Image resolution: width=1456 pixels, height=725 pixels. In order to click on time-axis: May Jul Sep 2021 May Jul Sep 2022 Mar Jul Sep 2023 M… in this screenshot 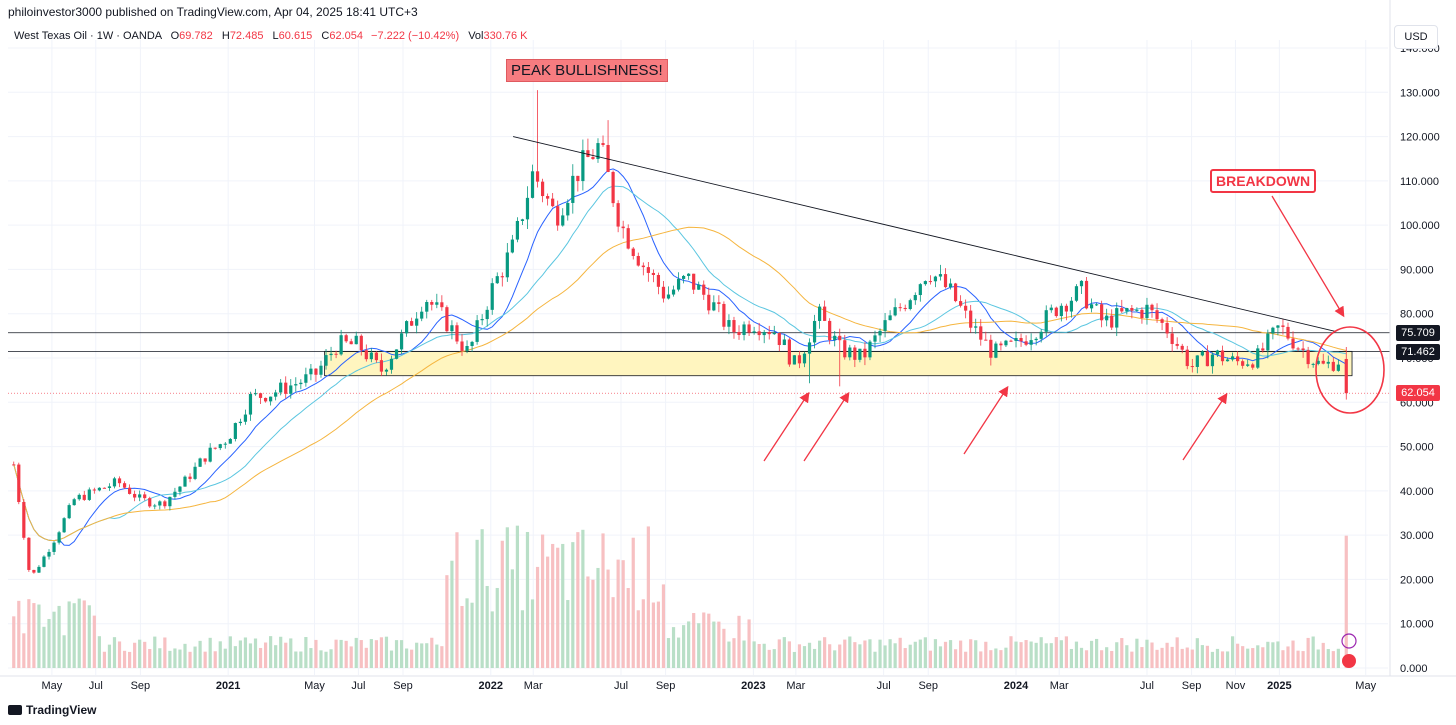, I will do `click(728, 683)`.